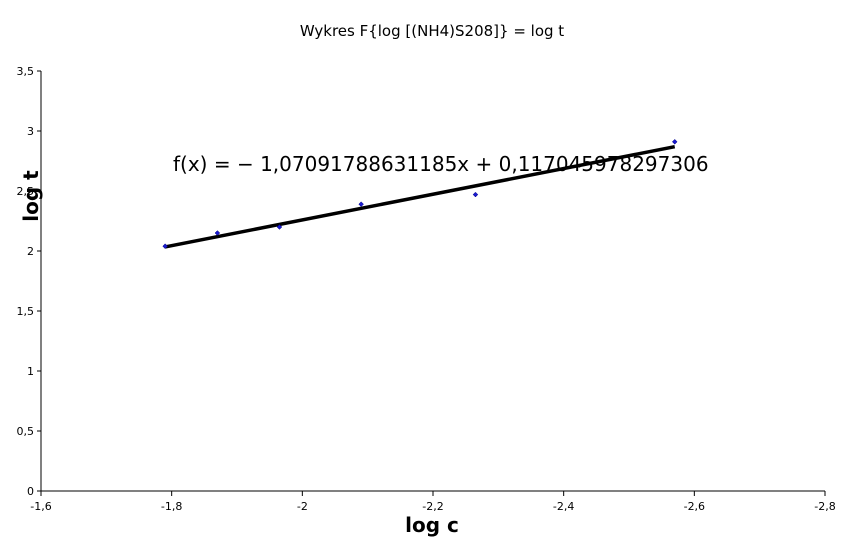  I want to click on data-points, so click(420, 194).